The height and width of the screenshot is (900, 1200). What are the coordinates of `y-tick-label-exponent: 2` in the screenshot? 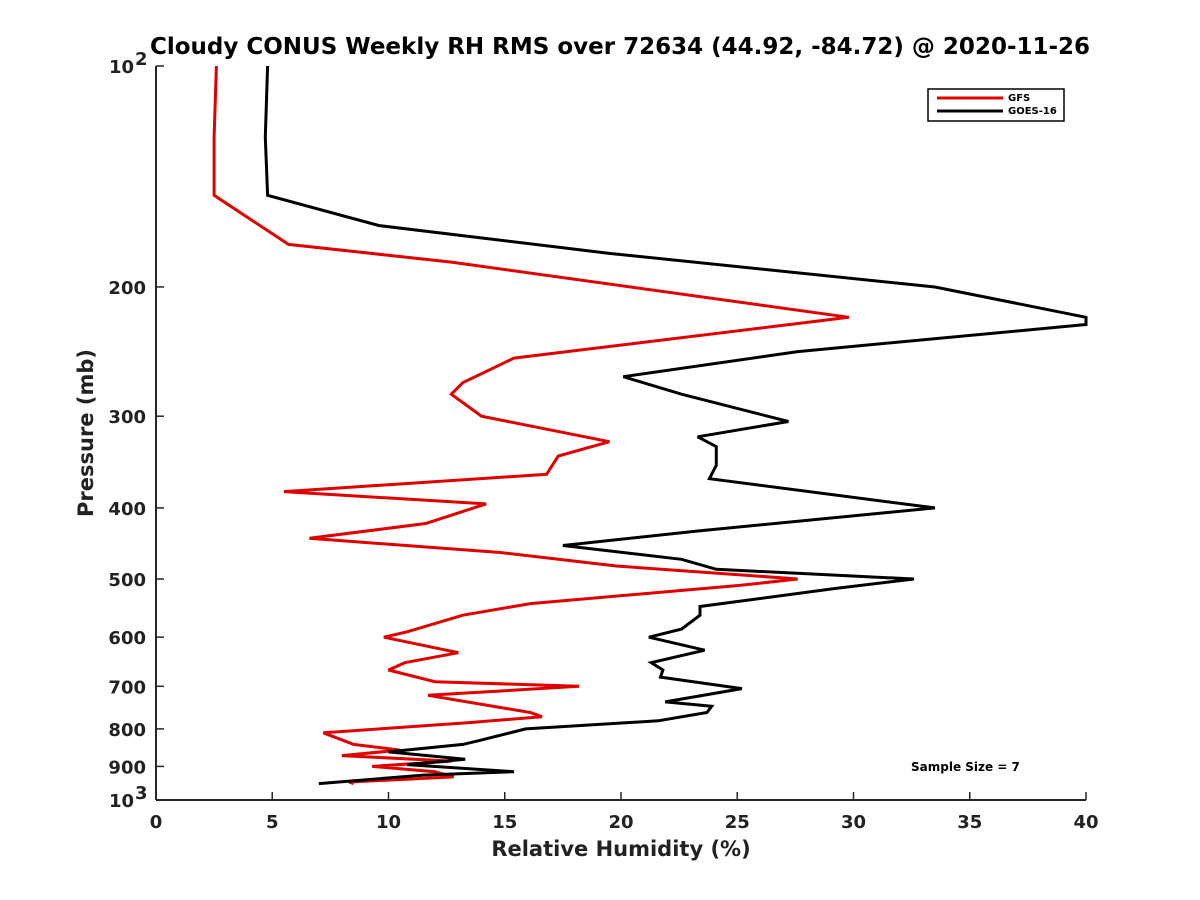 It's located at (141, 59).